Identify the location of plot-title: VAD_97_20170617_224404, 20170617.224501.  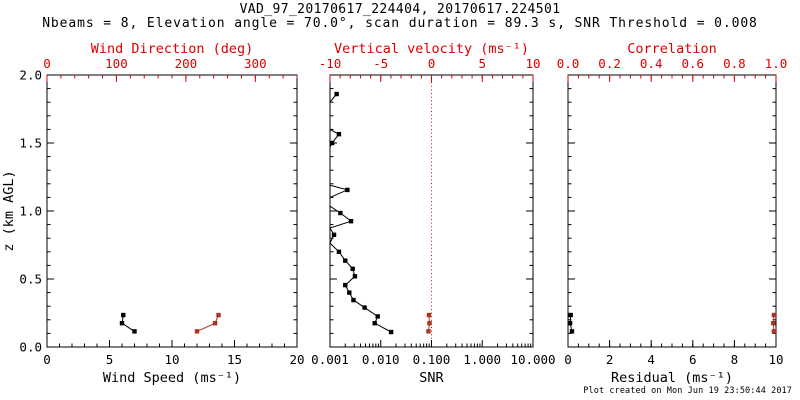
(400, 9).